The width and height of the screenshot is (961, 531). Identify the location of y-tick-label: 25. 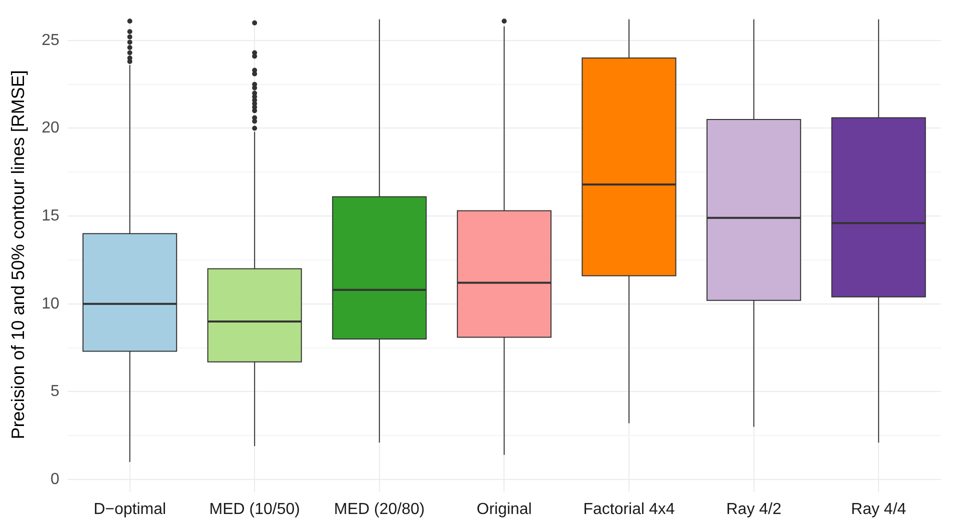
(51, 40).